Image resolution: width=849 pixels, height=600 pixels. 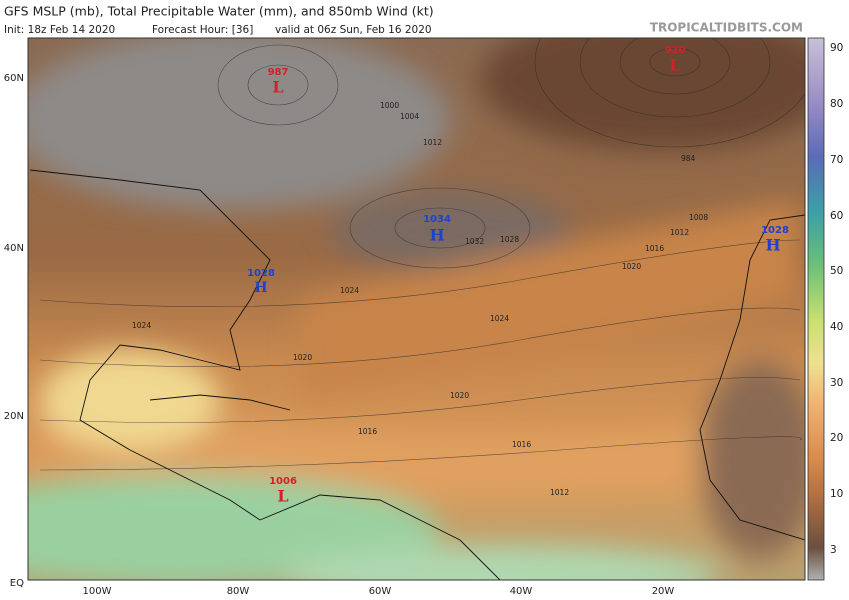 I want to click on isobar-label: 1004, so click(x=409, y=116).